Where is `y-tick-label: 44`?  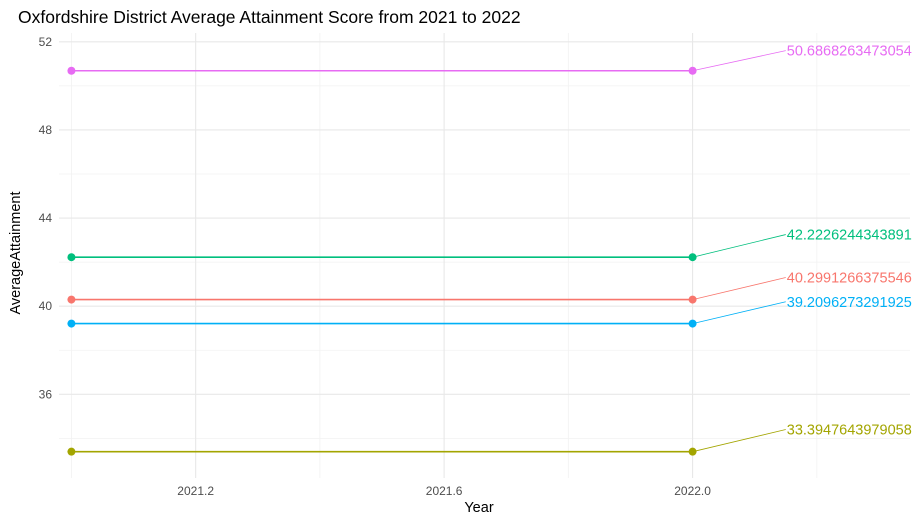 y-tick-label: 44 is located at coordinates (46, 218).